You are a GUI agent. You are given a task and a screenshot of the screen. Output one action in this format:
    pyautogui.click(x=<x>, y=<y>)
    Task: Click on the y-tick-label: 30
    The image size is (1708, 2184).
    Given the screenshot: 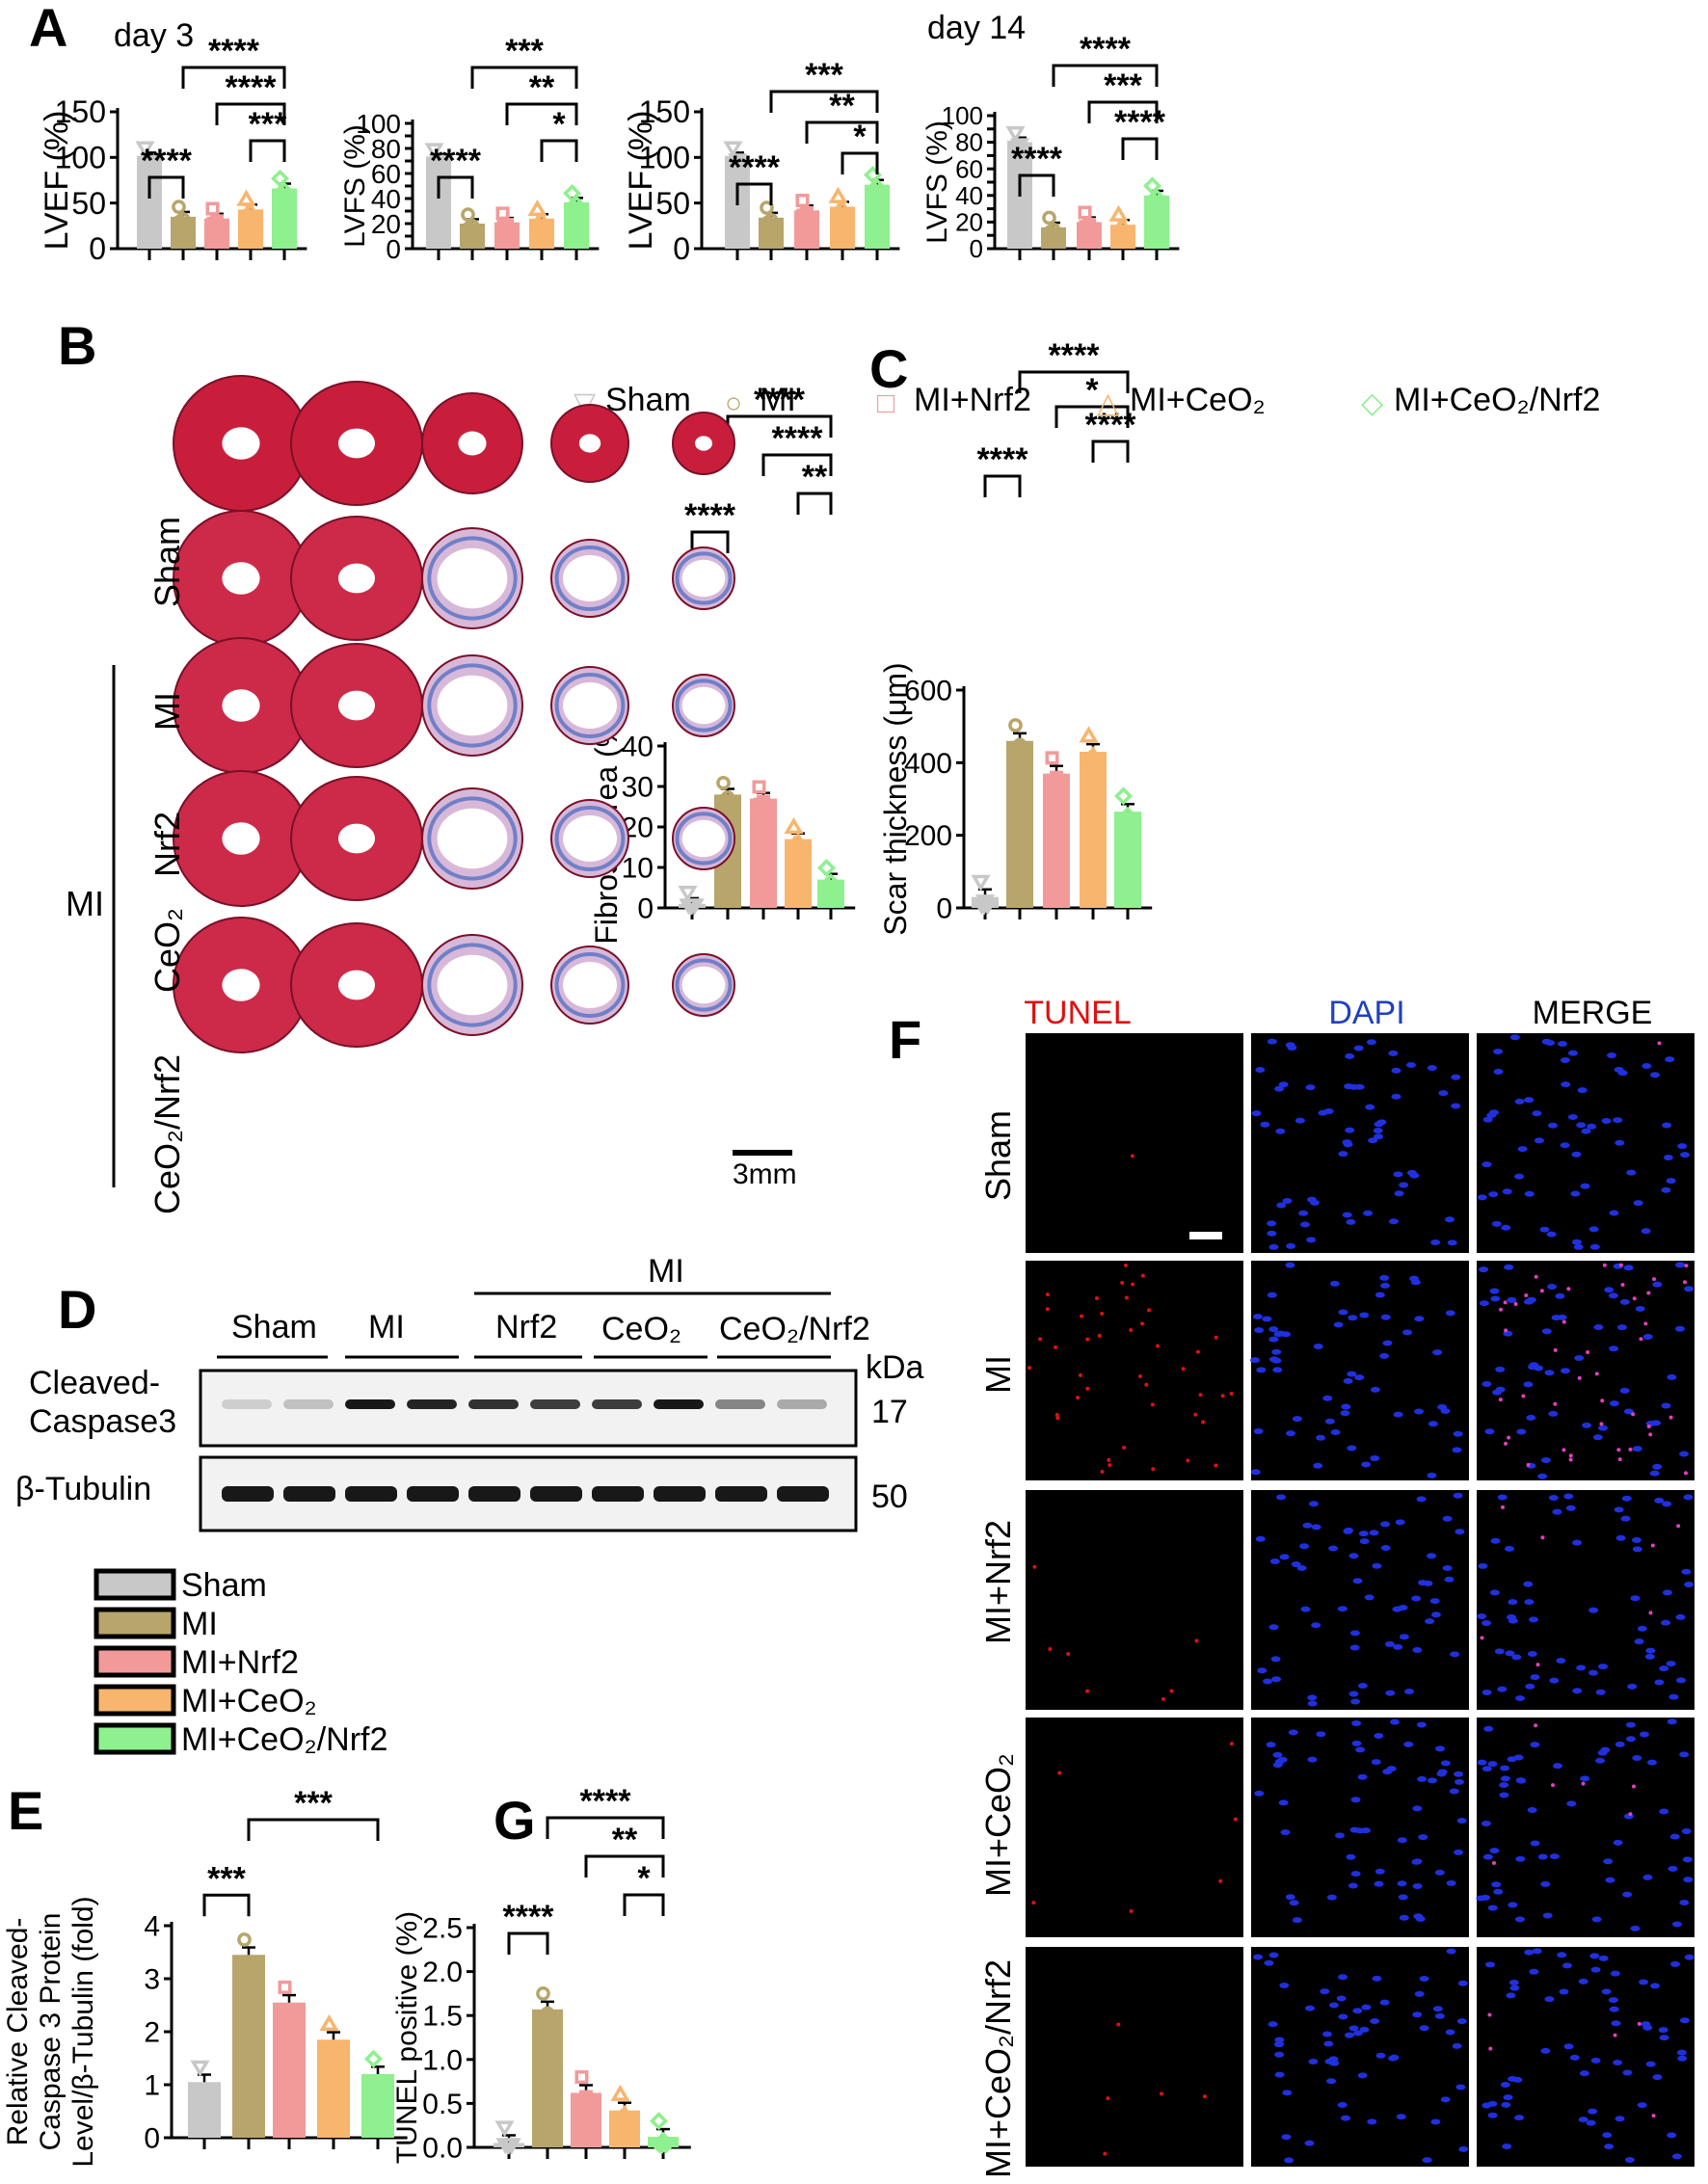 What is the action you would take?
    pyautogui.click(x=638, y=788)
    